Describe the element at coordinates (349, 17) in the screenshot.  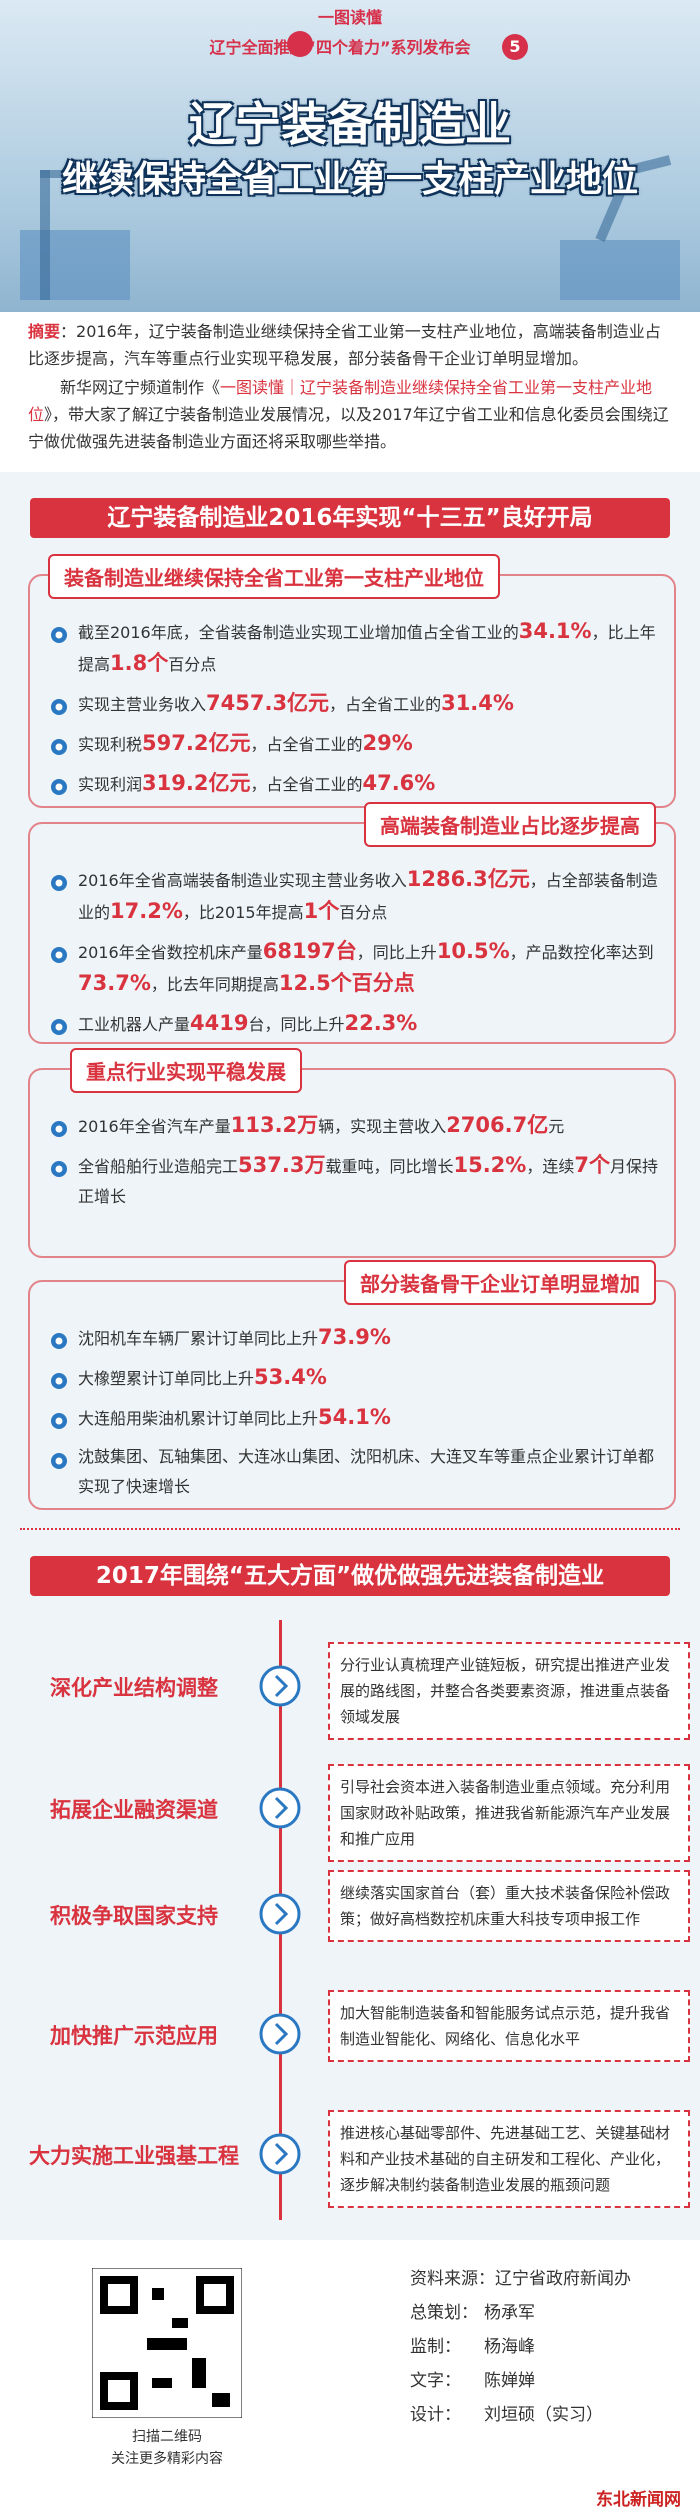
I see `series-label: 一图读懂` at that location.